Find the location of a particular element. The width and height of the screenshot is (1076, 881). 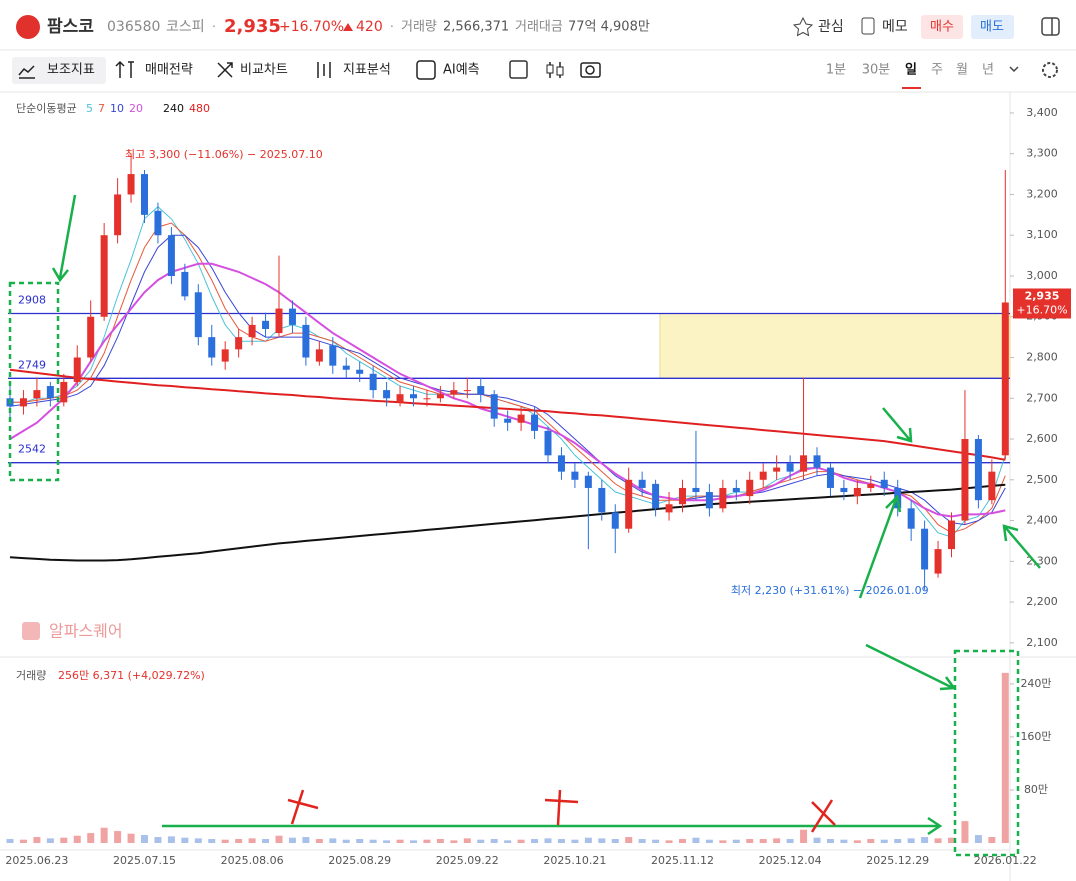

tool: 보조지표 is located at coordinates (71, 70).